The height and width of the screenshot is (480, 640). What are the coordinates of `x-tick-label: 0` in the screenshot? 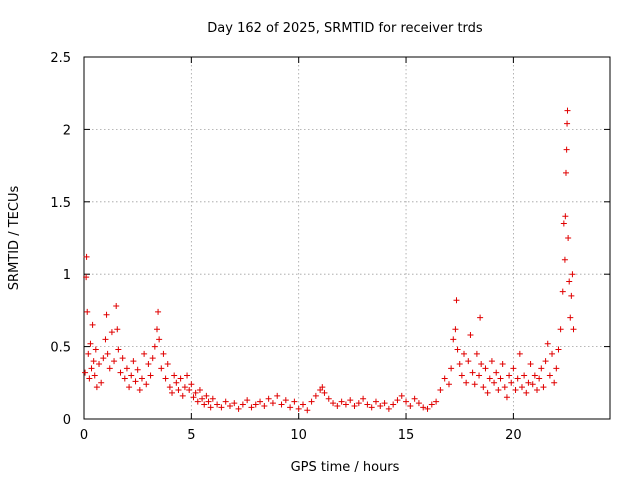 It's located at (84, 435).